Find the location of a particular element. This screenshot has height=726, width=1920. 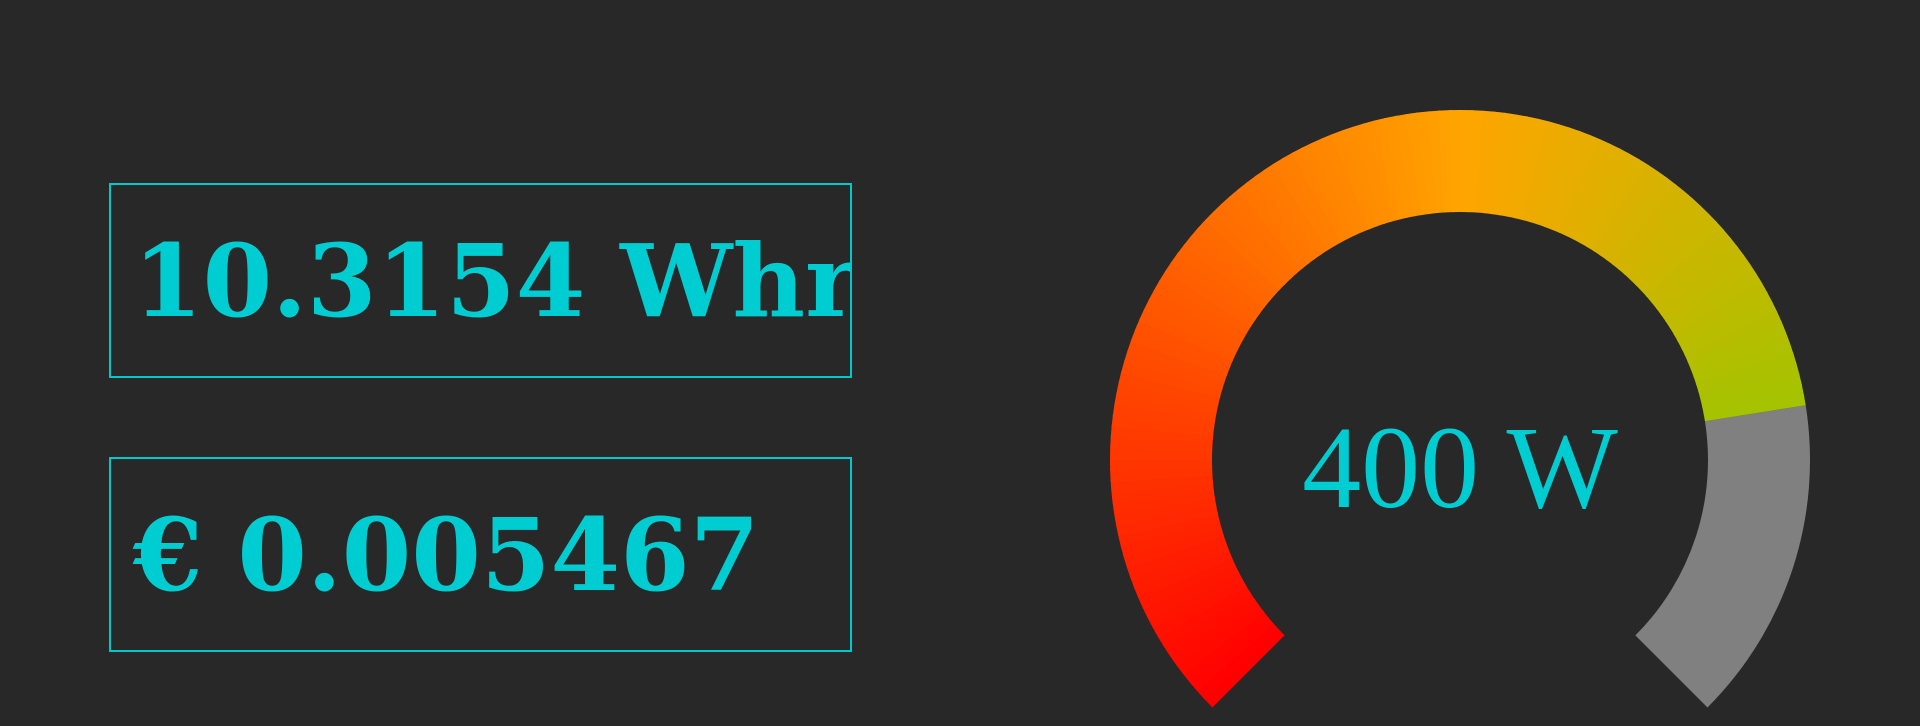

cost-value: € 0.005467 is located at coordinates (446, 554).